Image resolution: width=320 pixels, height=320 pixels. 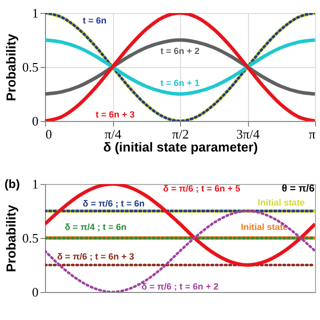 I want to click on series-label: δ = π/6 ; t = 6n + 2, so click(x=180, y=287).